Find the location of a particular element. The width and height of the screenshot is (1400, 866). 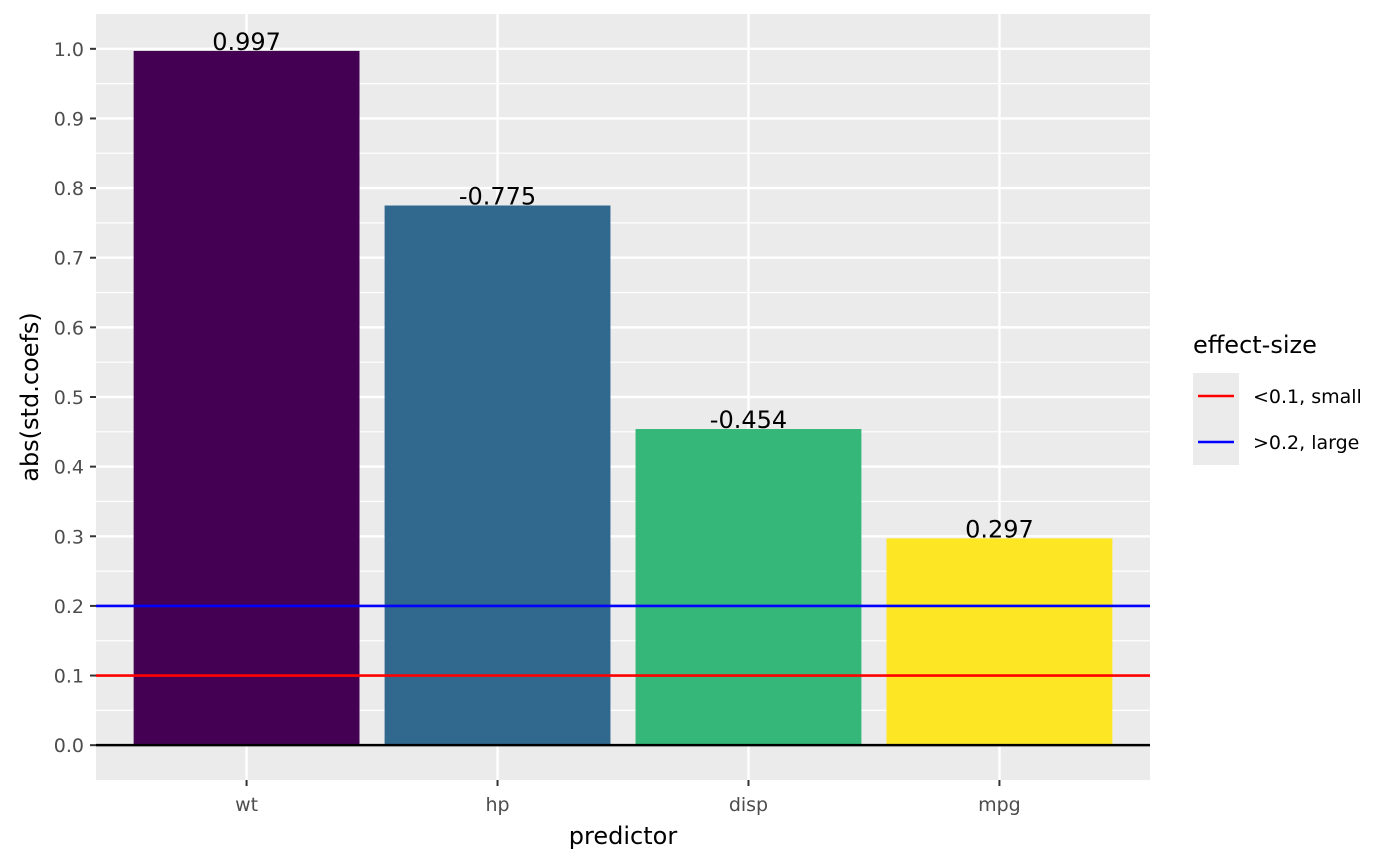

y-tick-label: 0.4 is located at coordinates (69, 468).